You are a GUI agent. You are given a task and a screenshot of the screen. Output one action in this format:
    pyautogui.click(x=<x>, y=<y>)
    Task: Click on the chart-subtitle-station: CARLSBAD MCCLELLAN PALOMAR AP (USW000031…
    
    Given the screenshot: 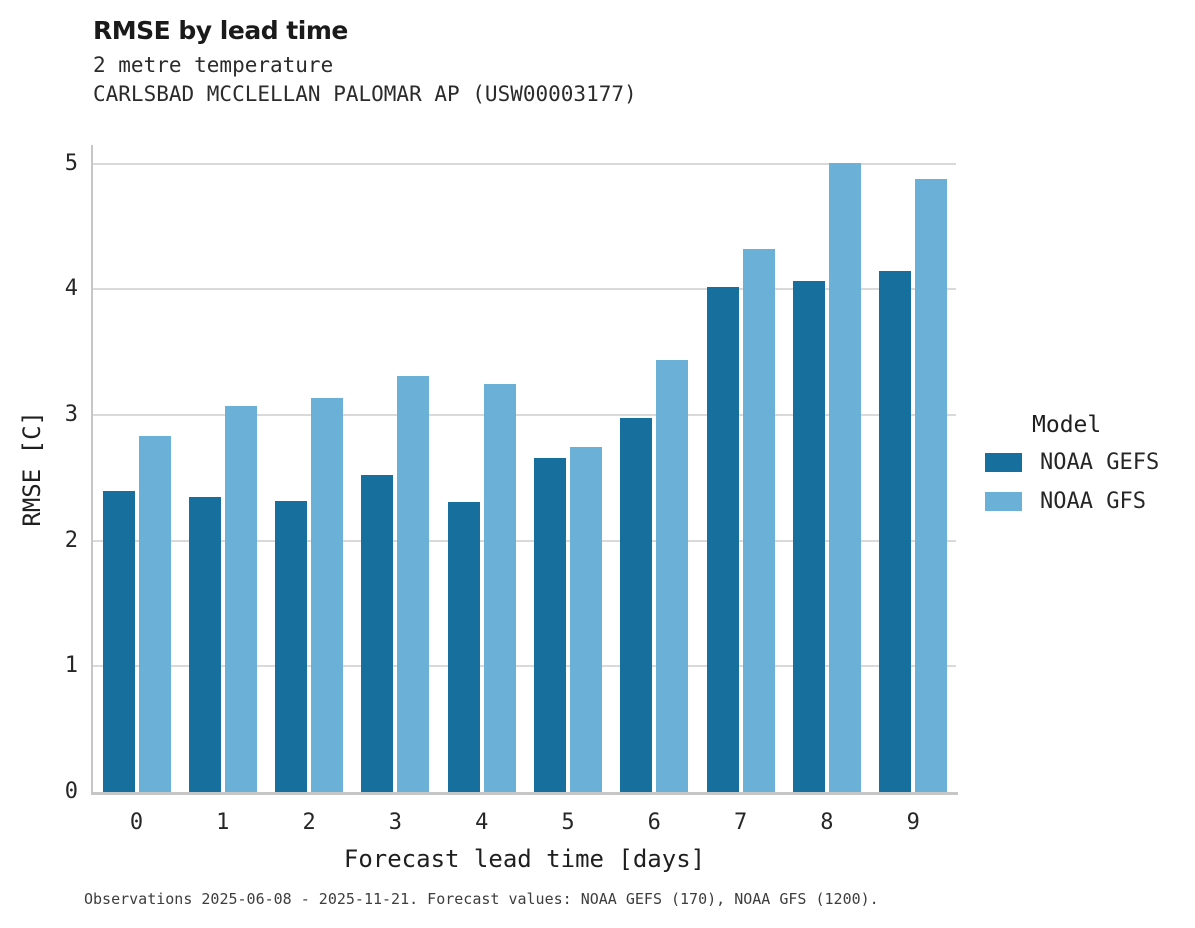 What is the action you would take?
    pyautogui.click(x=365, y=94)
    